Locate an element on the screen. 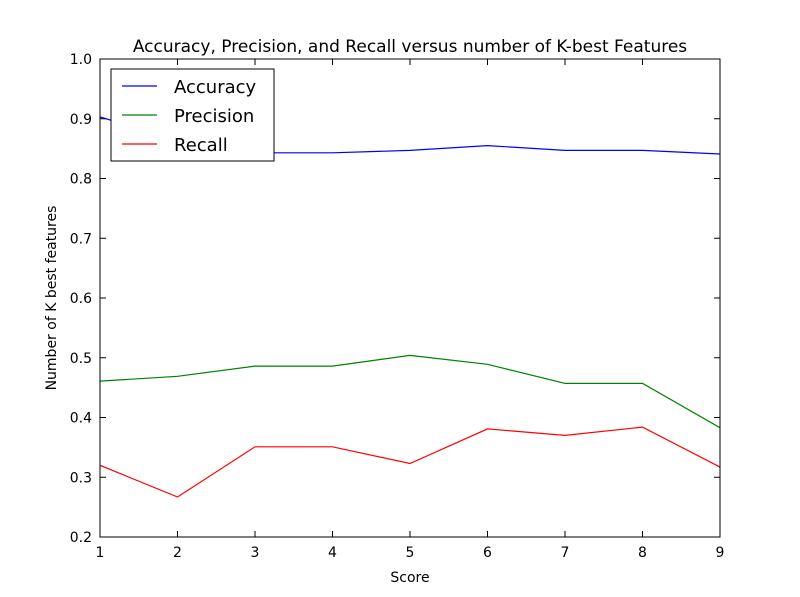  x-axis-label: Score is located at coordinates (409, 578).